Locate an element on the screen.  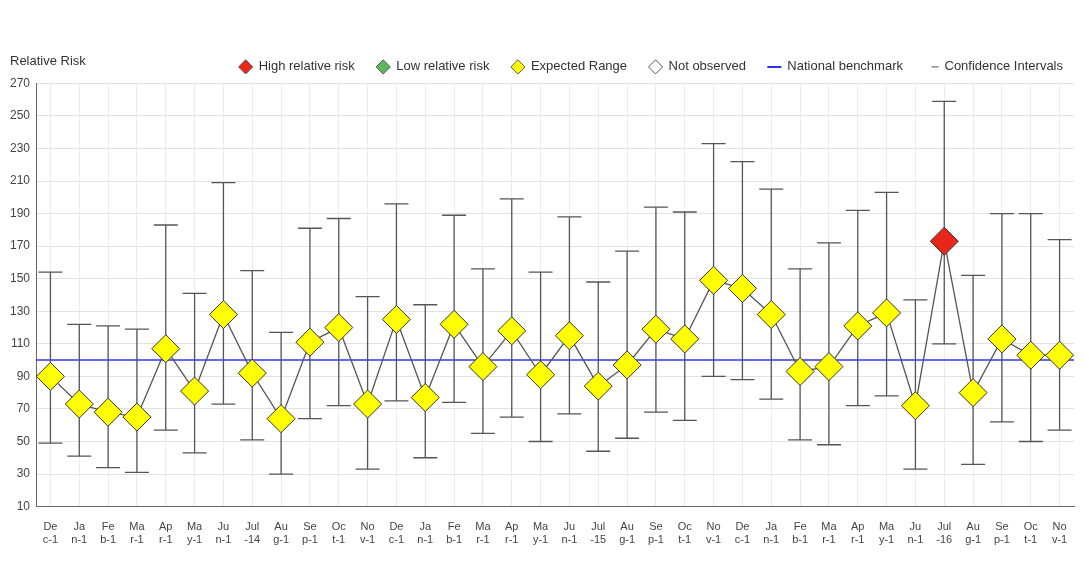
y-tick-label: 130 is located at coordinates (20, 310).